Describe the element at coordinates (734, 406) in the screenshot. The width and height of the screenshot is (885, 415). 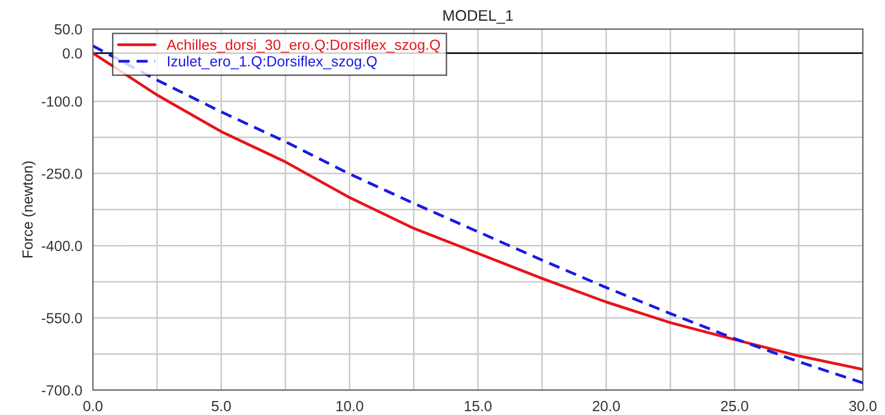
I see `x-tick-label: 25.0` at that location.